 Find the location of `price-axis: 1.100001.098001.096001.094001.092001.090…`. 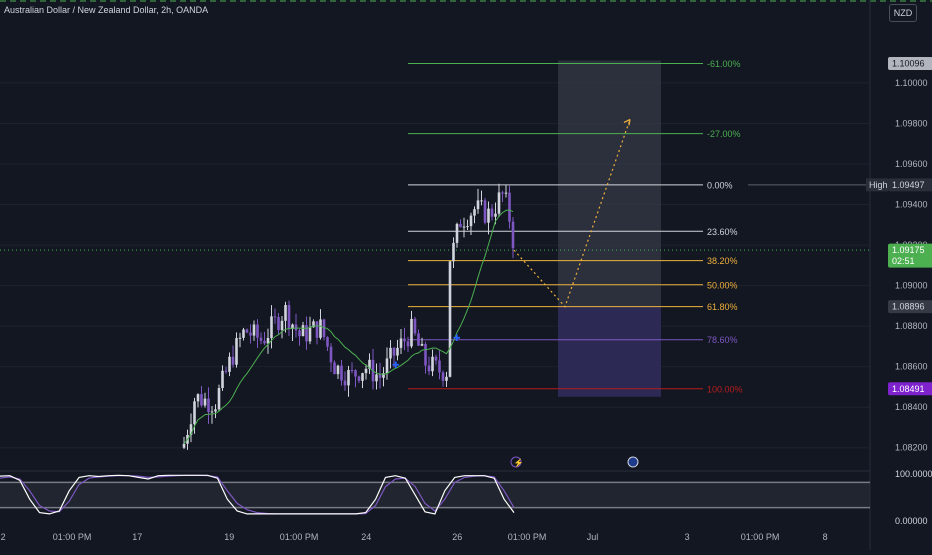

price-axis: 1.100001.098001.096001.094001.092001.090… is located at coordinates (899, 254).